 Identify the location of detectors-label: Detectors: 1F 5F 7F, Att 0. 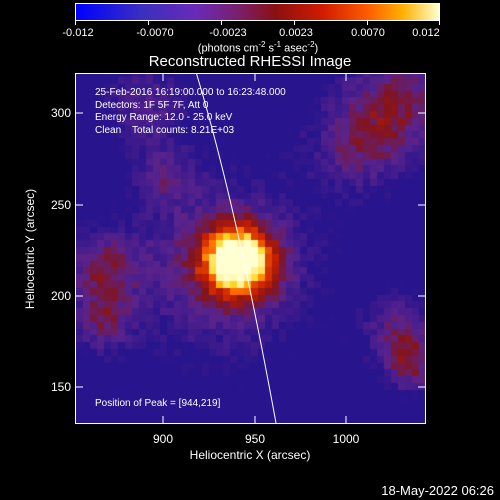
(152, 105).